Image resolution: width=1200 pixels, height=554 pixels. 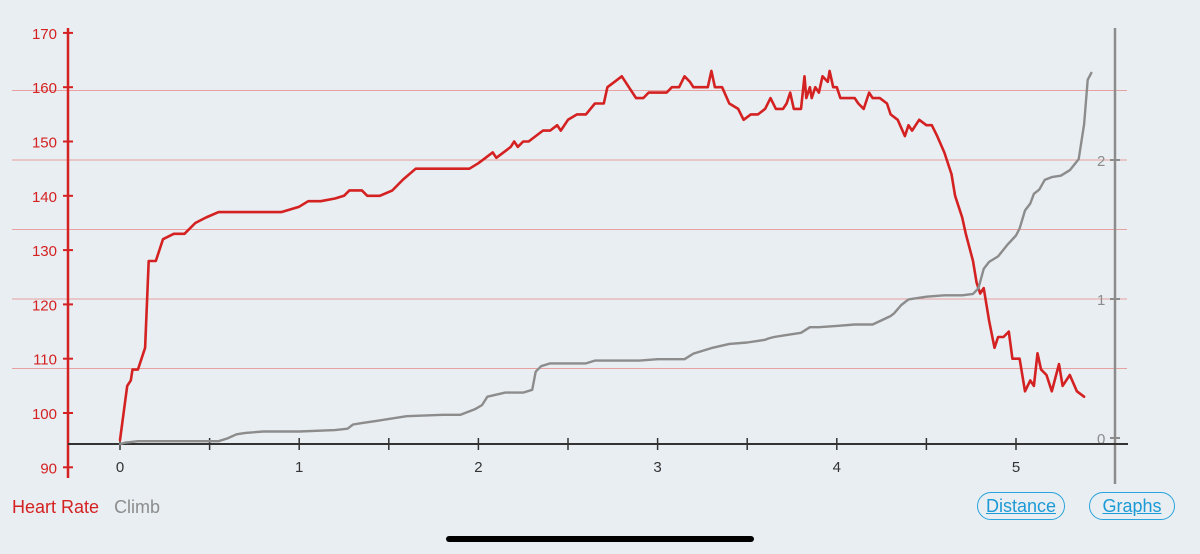 What do you see at coordinates (1101, 161) in the screenshot?
I see `right-axis-tick-label: 2` at bounding box center [1101, 161].